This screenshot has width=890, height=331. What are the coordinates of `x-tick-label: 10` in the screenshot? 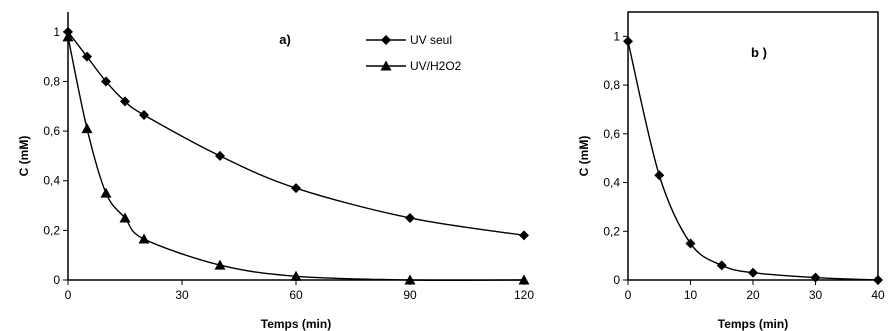 It's located at (691, 295).